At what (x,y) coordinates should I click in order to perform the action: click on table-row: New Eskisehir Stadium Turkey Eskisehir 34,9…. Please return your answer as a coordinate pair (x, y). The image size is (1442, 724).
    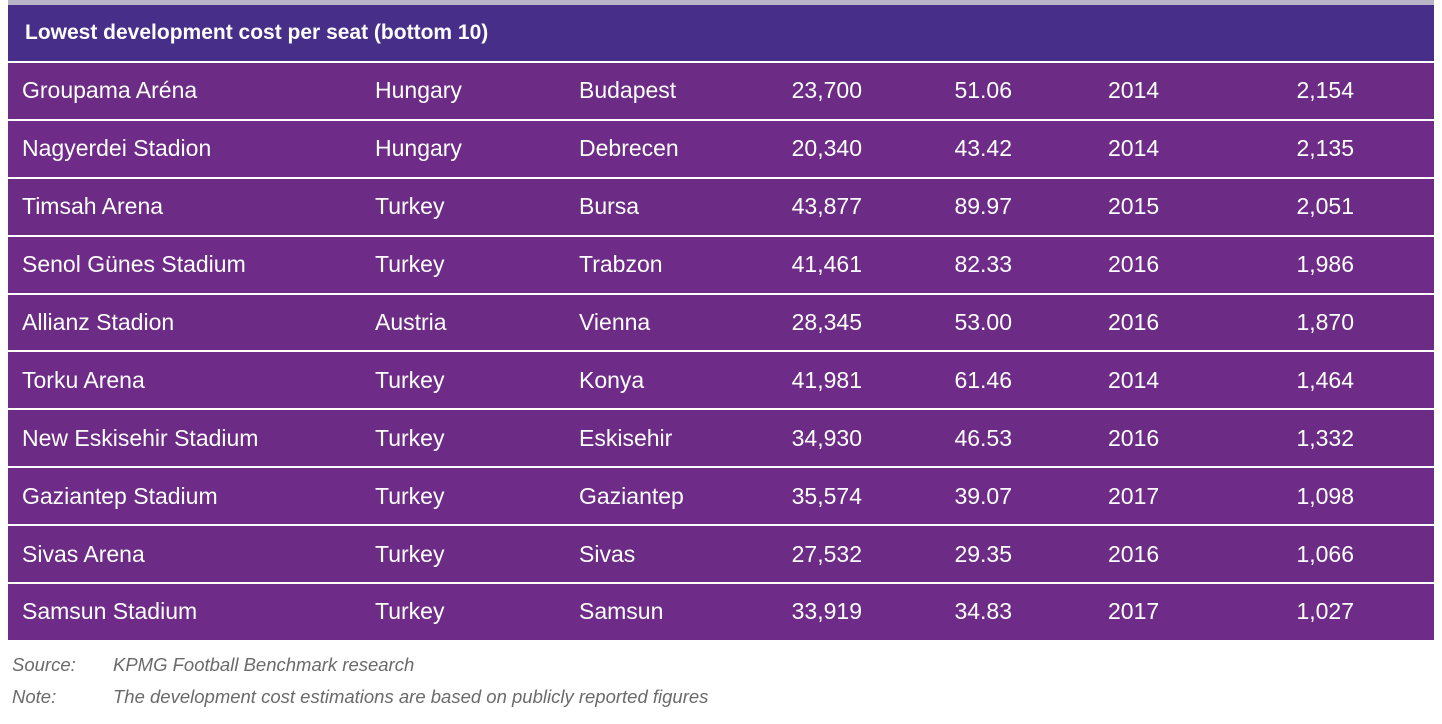
    Looking at the image, I should click on (721, 437).